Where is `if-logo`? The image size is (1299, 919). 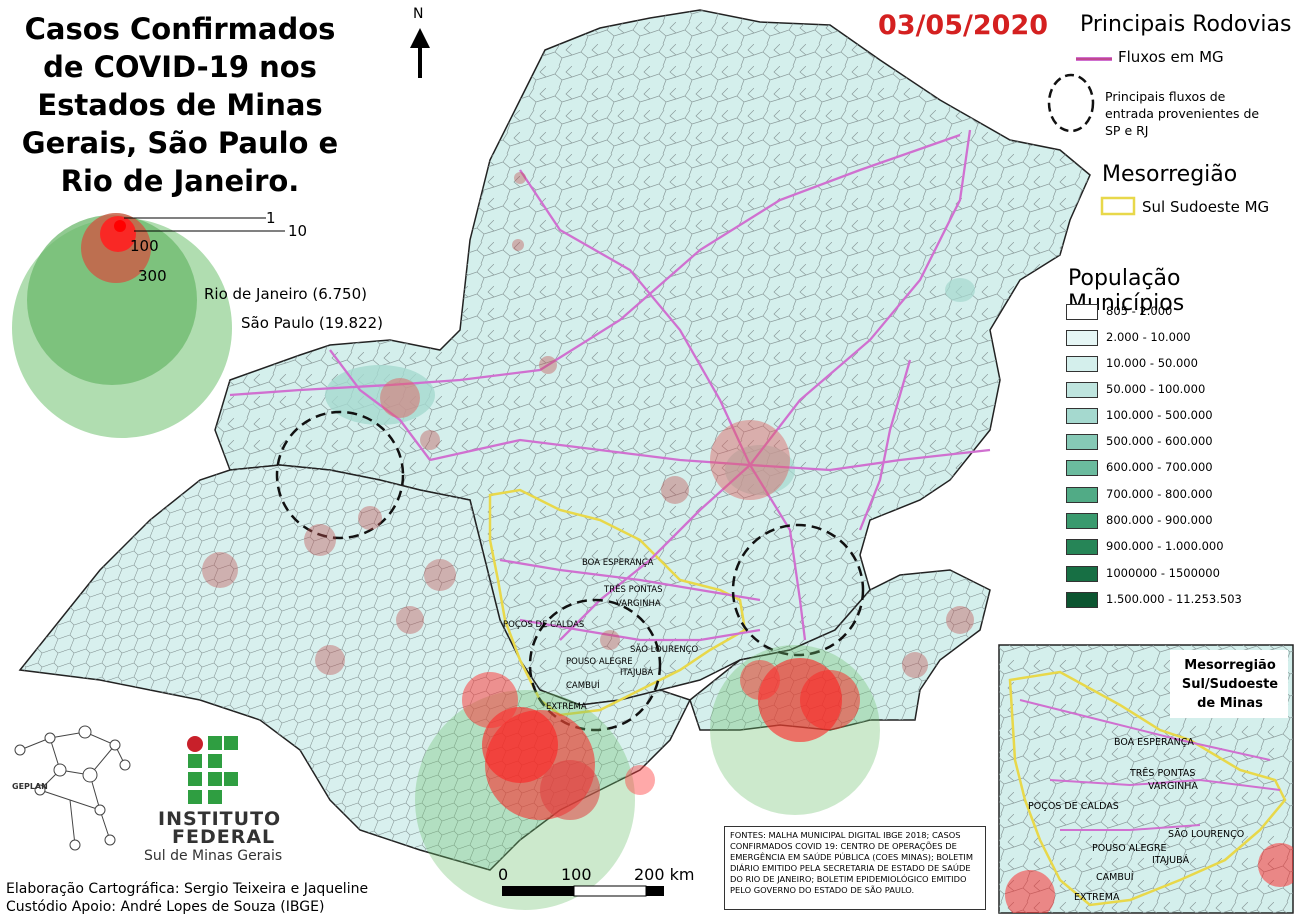
if-logo is located at coordinates (212, 770).